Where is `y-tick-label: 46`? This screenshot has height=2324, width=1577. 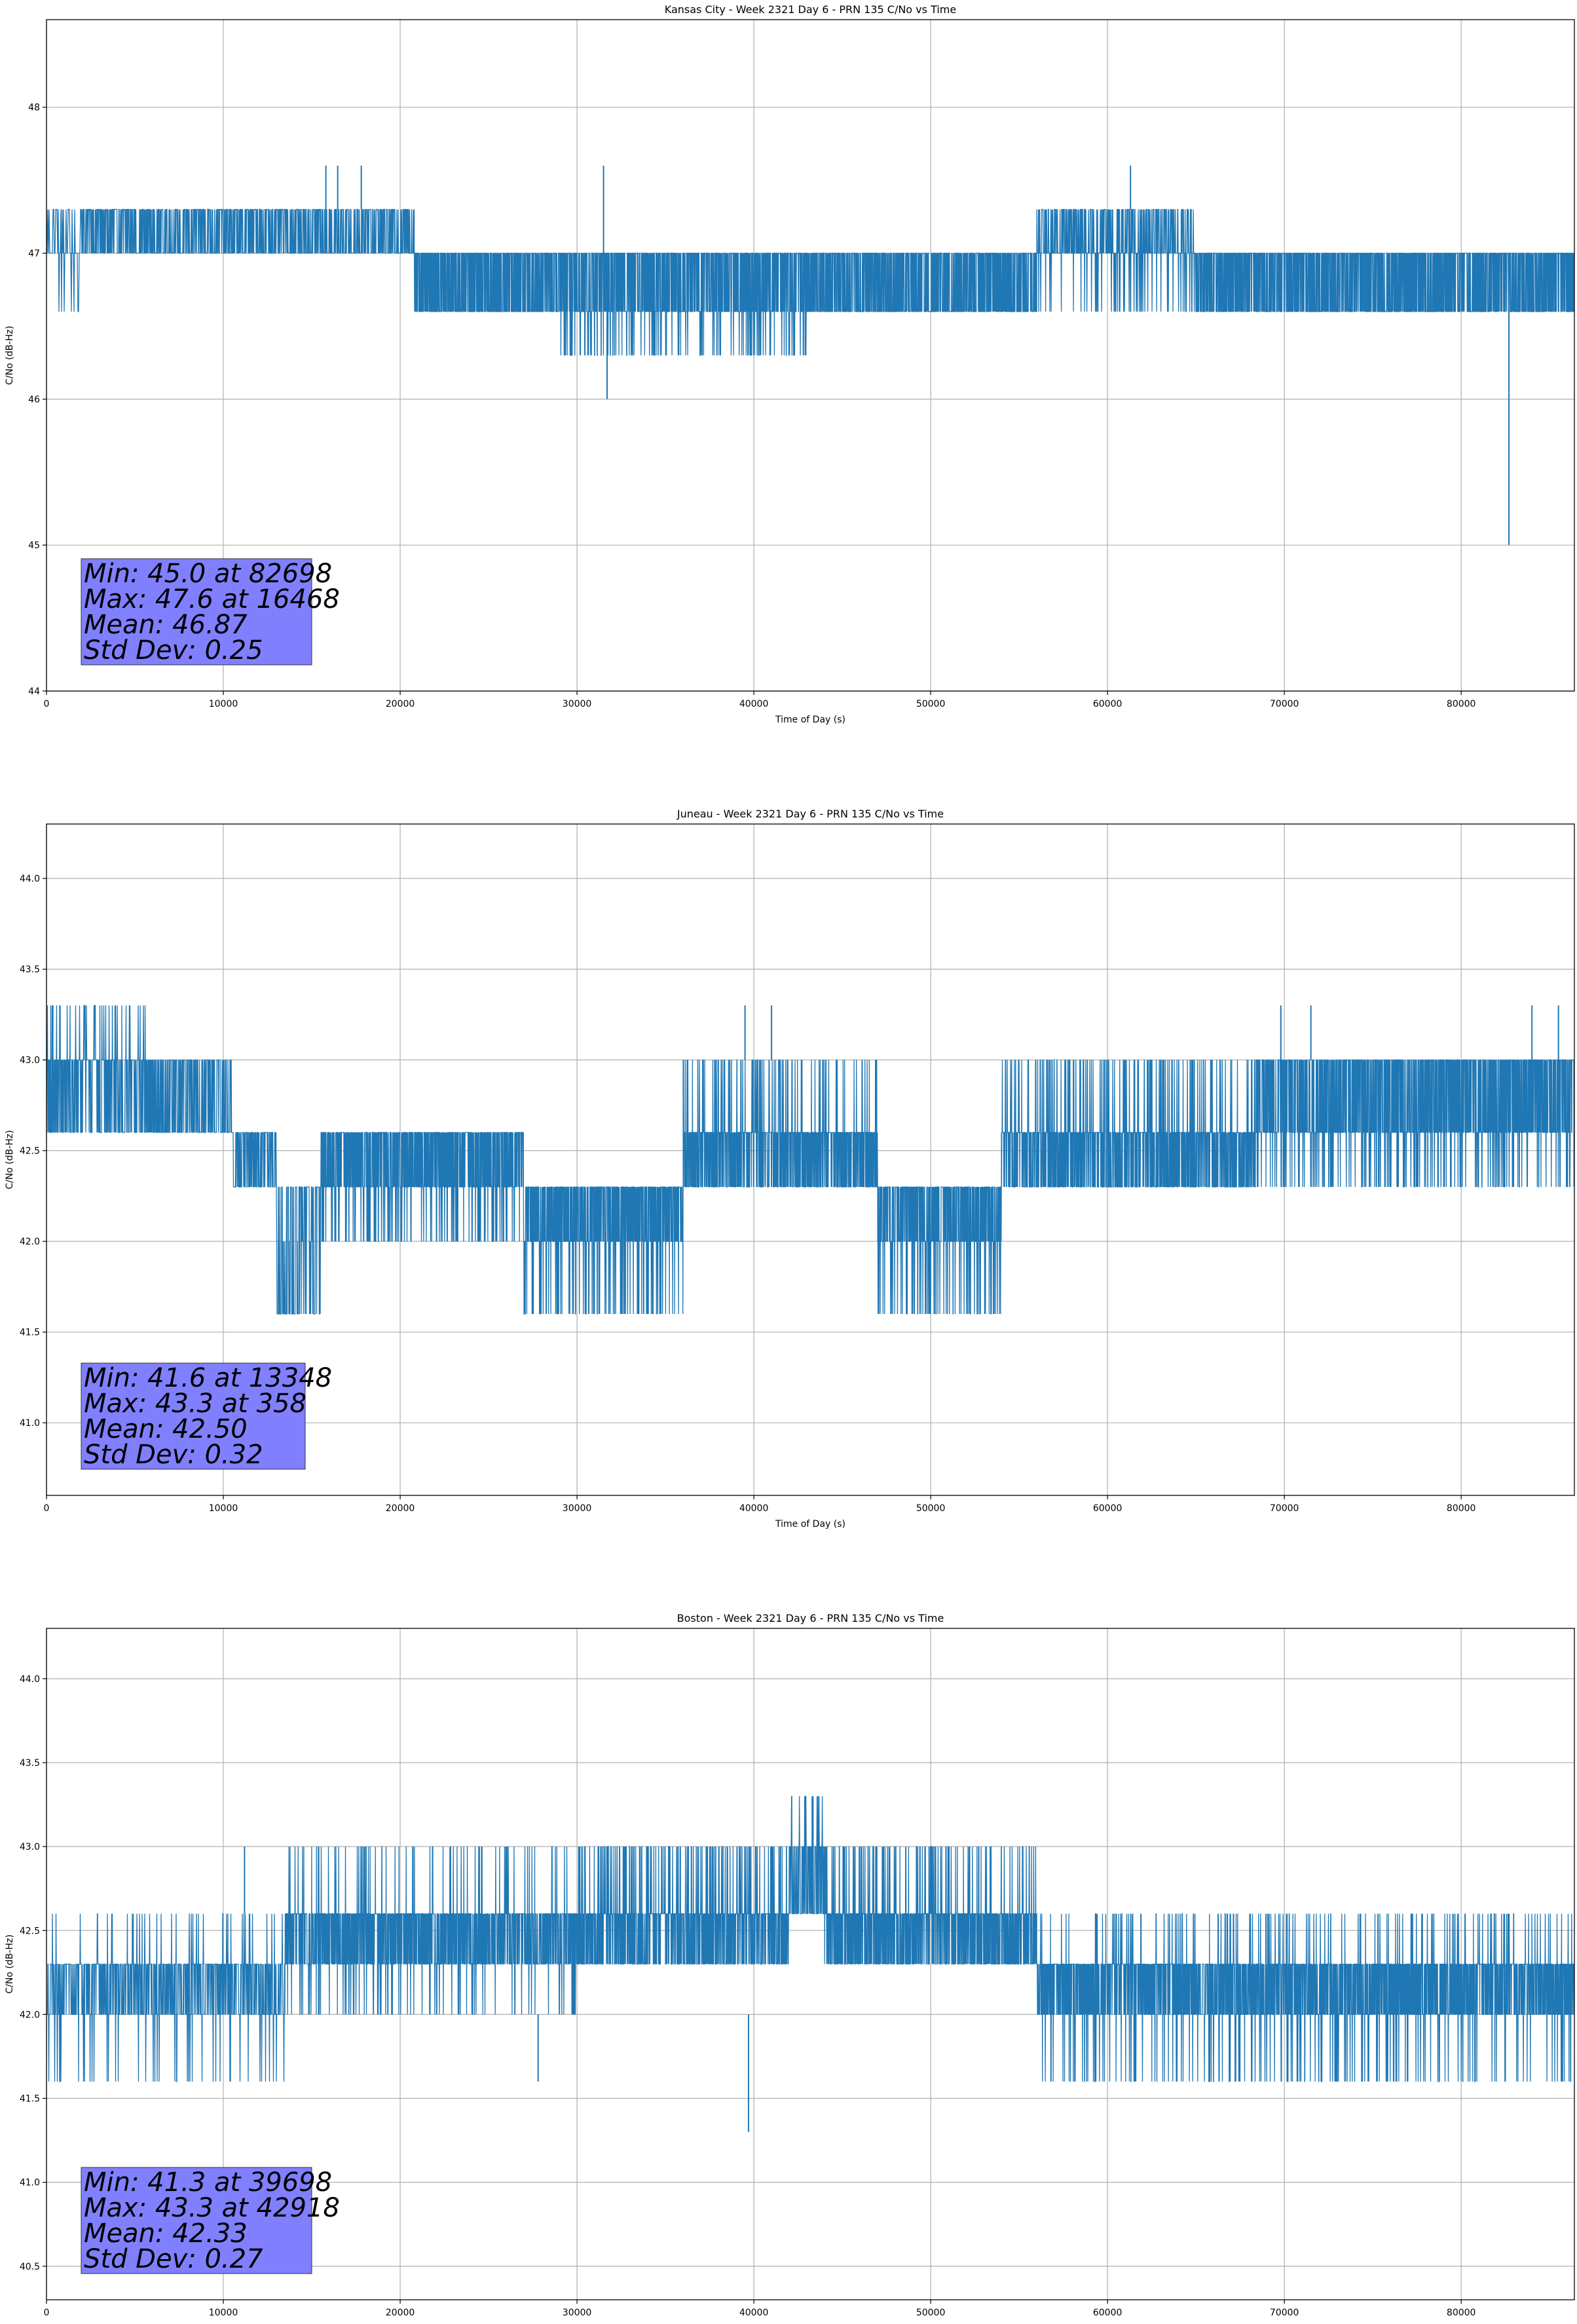 y-tick-label: 46 is located at coordinates (34, 399).